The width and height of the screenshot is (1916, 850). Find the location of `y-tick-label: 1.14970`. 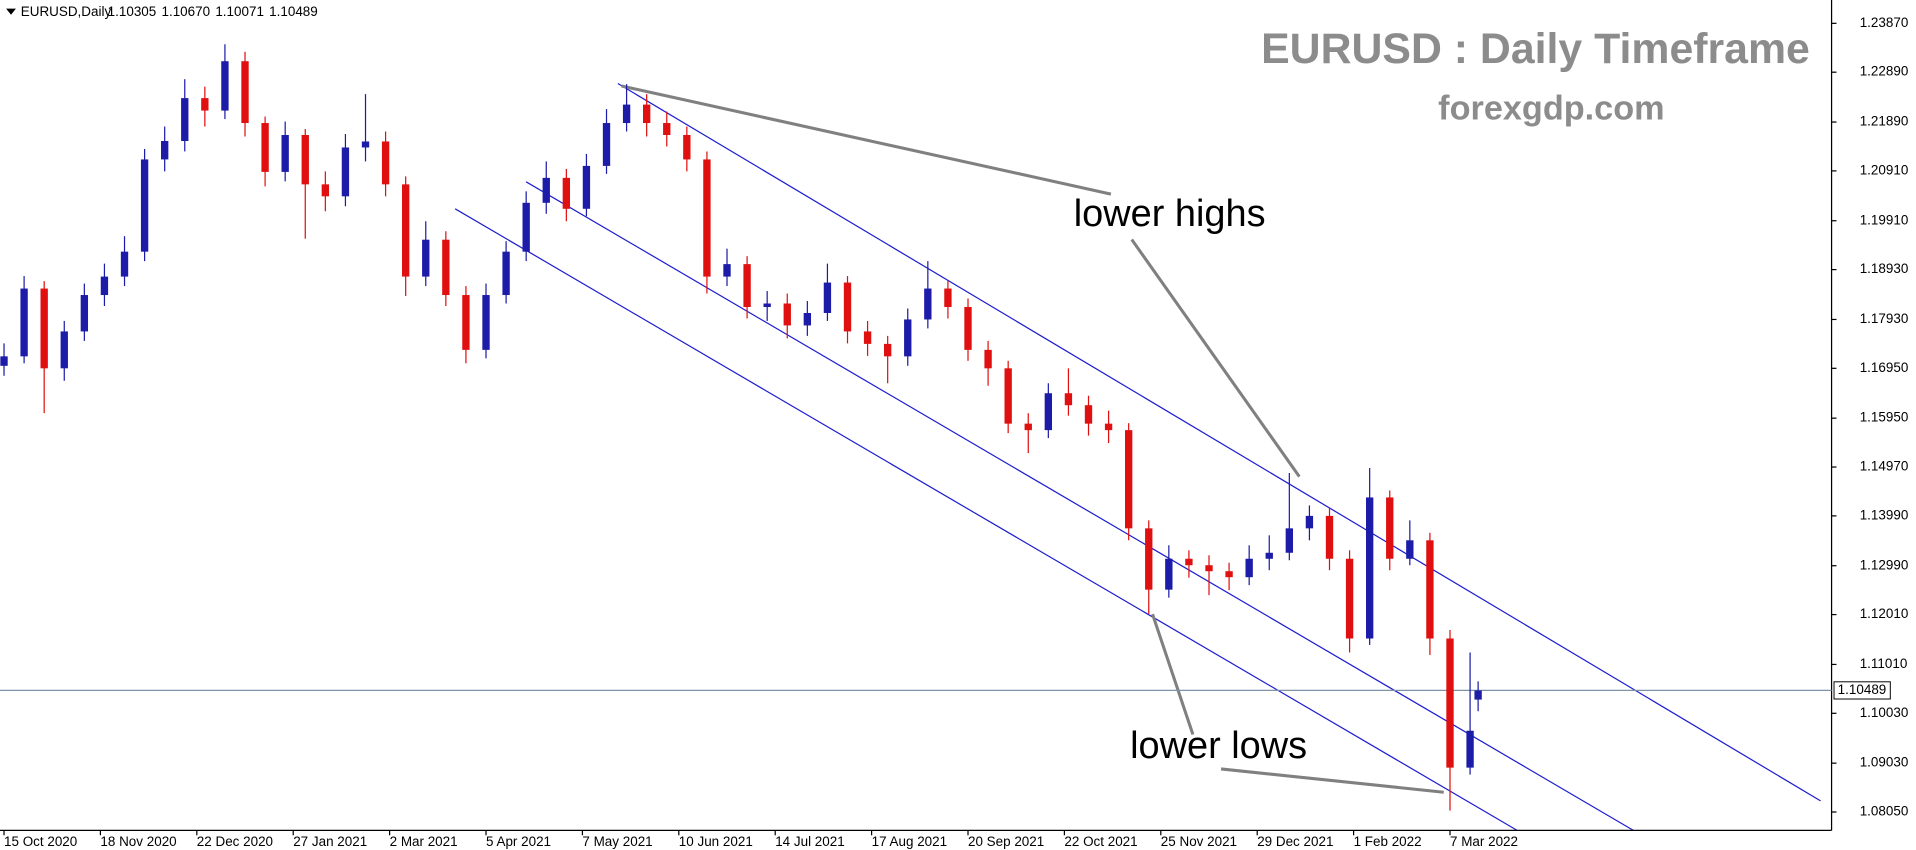

y-tick-label: 1.14970 is located at coordinates (1884, 466).